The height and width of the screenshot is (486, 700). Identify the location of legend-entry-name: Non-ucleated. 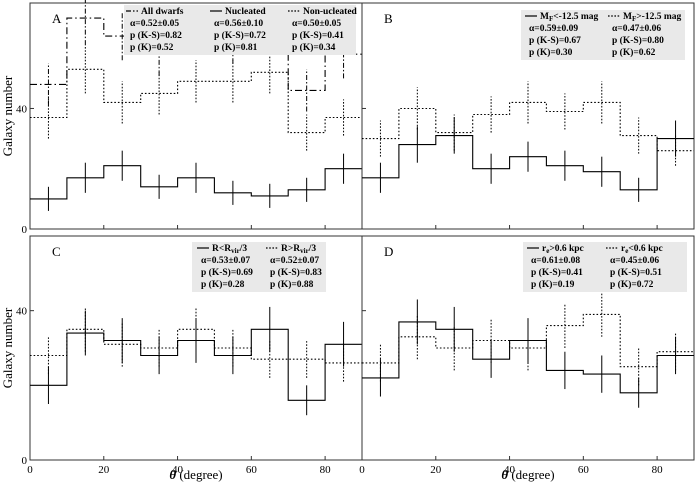
(330, 12).